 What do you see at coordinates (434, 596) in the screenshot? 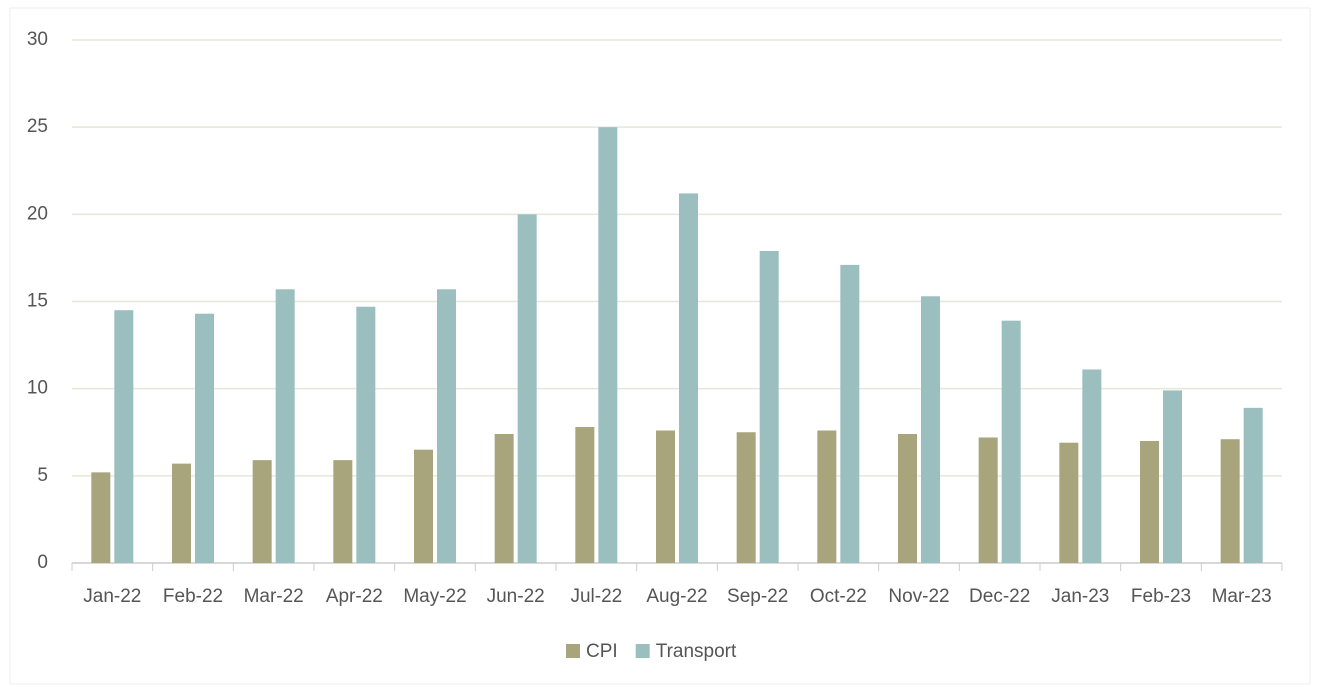
I see `x-tick-label: May-22` at bounding box center [434, 596].